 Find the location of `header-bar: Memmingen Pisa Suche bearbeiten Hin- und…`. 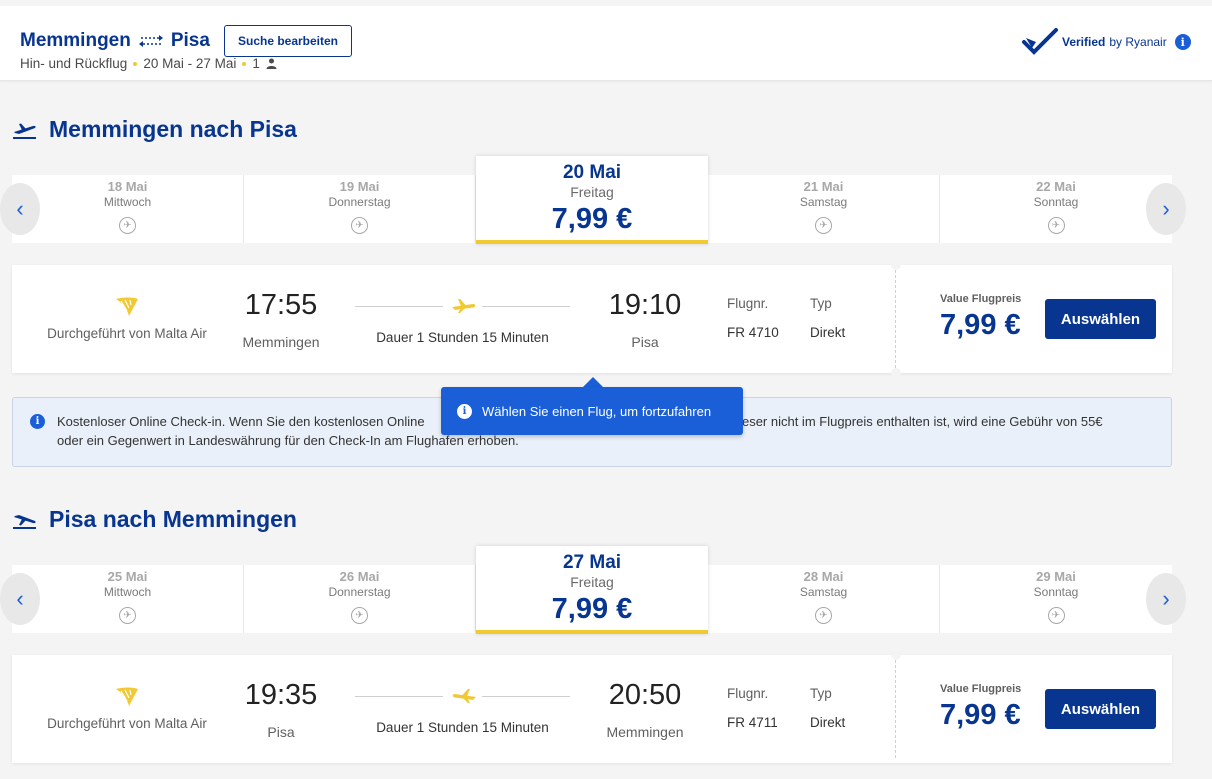

header-bar: Memmingen Pisa Suche bearbeiten Hin- und… is located at coordinates (606, 43).